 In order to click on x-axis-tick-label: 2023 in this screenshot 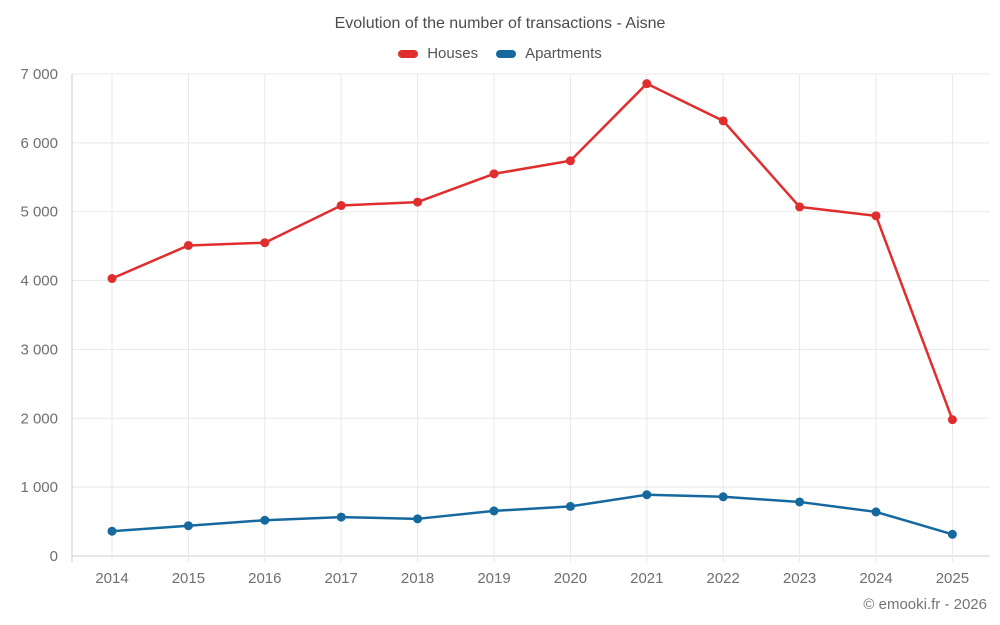, I will do `click(799, 578)`.